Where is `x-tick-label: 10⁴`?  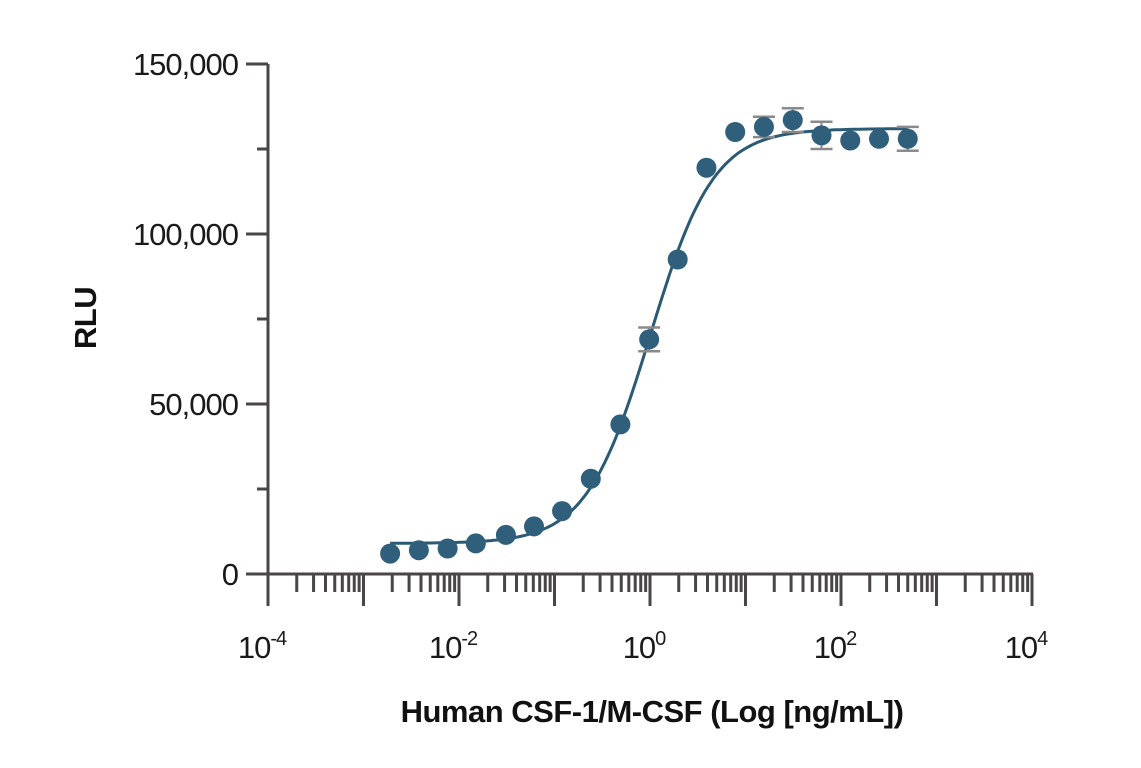 x-tick-label: 10⁴ is located at coordinates (1026, 646).